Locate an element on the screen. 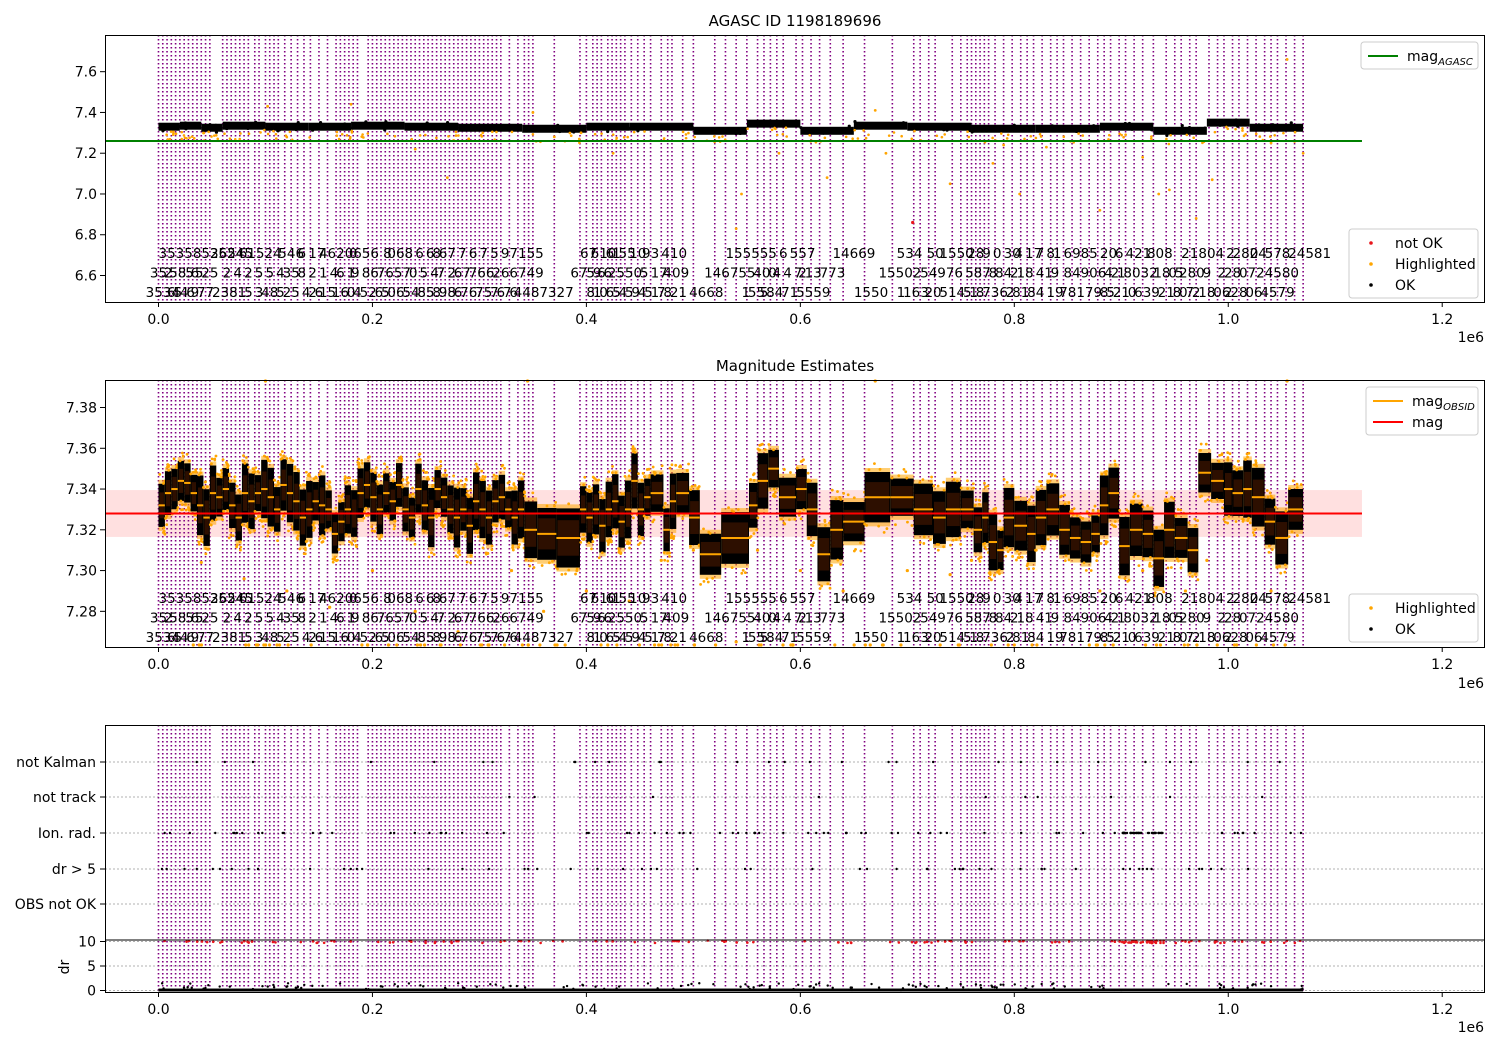  obsid-label: 21 is located at coordinates (1166, 293).